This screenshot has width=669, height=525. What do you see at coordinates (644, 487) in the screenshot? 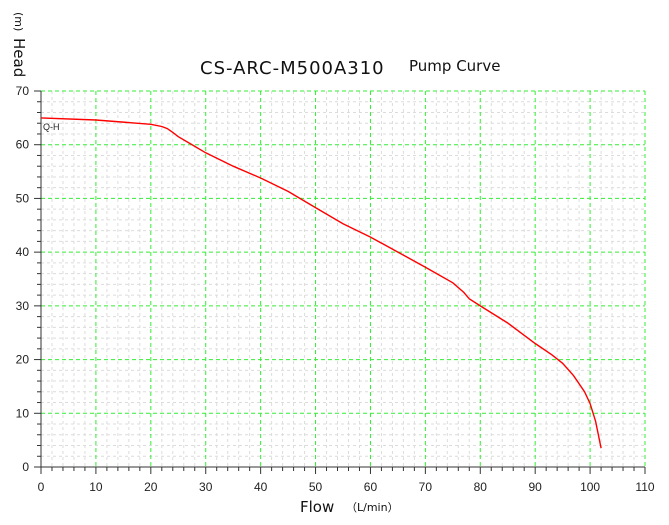
I see `x-tick-label: 110` at bounding box center [644, 487].